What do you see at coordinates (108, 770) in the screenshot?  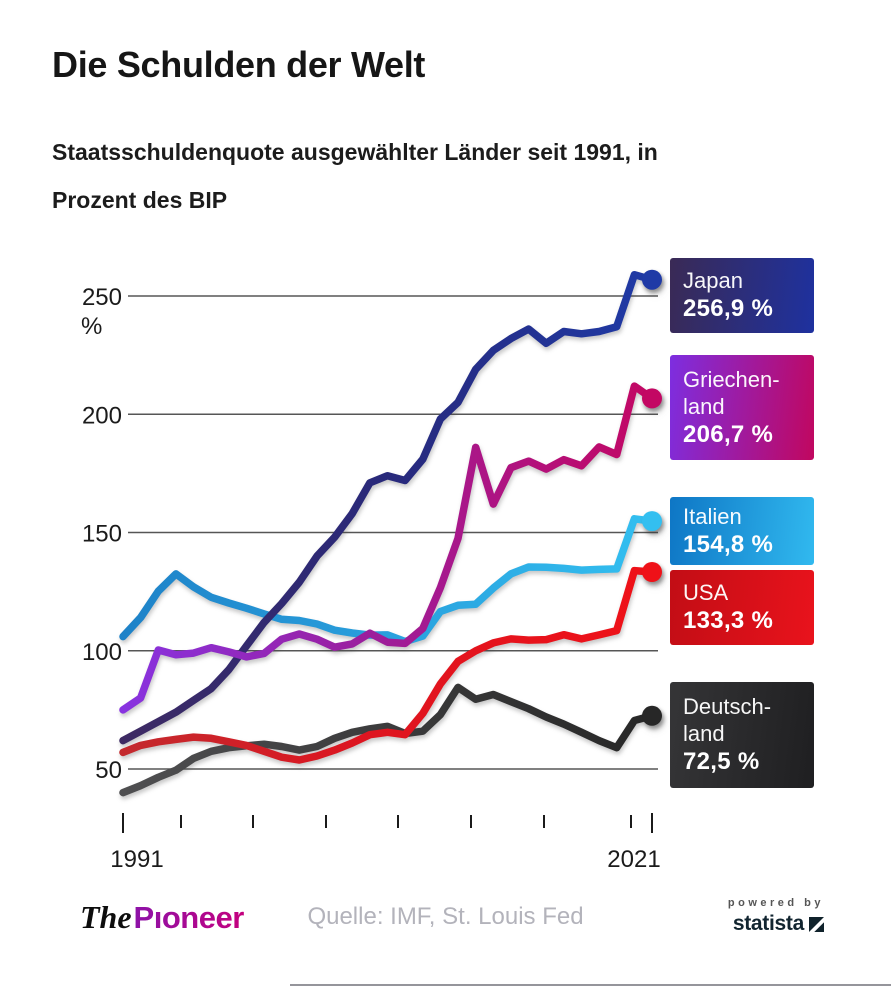 I see `y-tick-label-50: 50` at bounding box center [108, 770].